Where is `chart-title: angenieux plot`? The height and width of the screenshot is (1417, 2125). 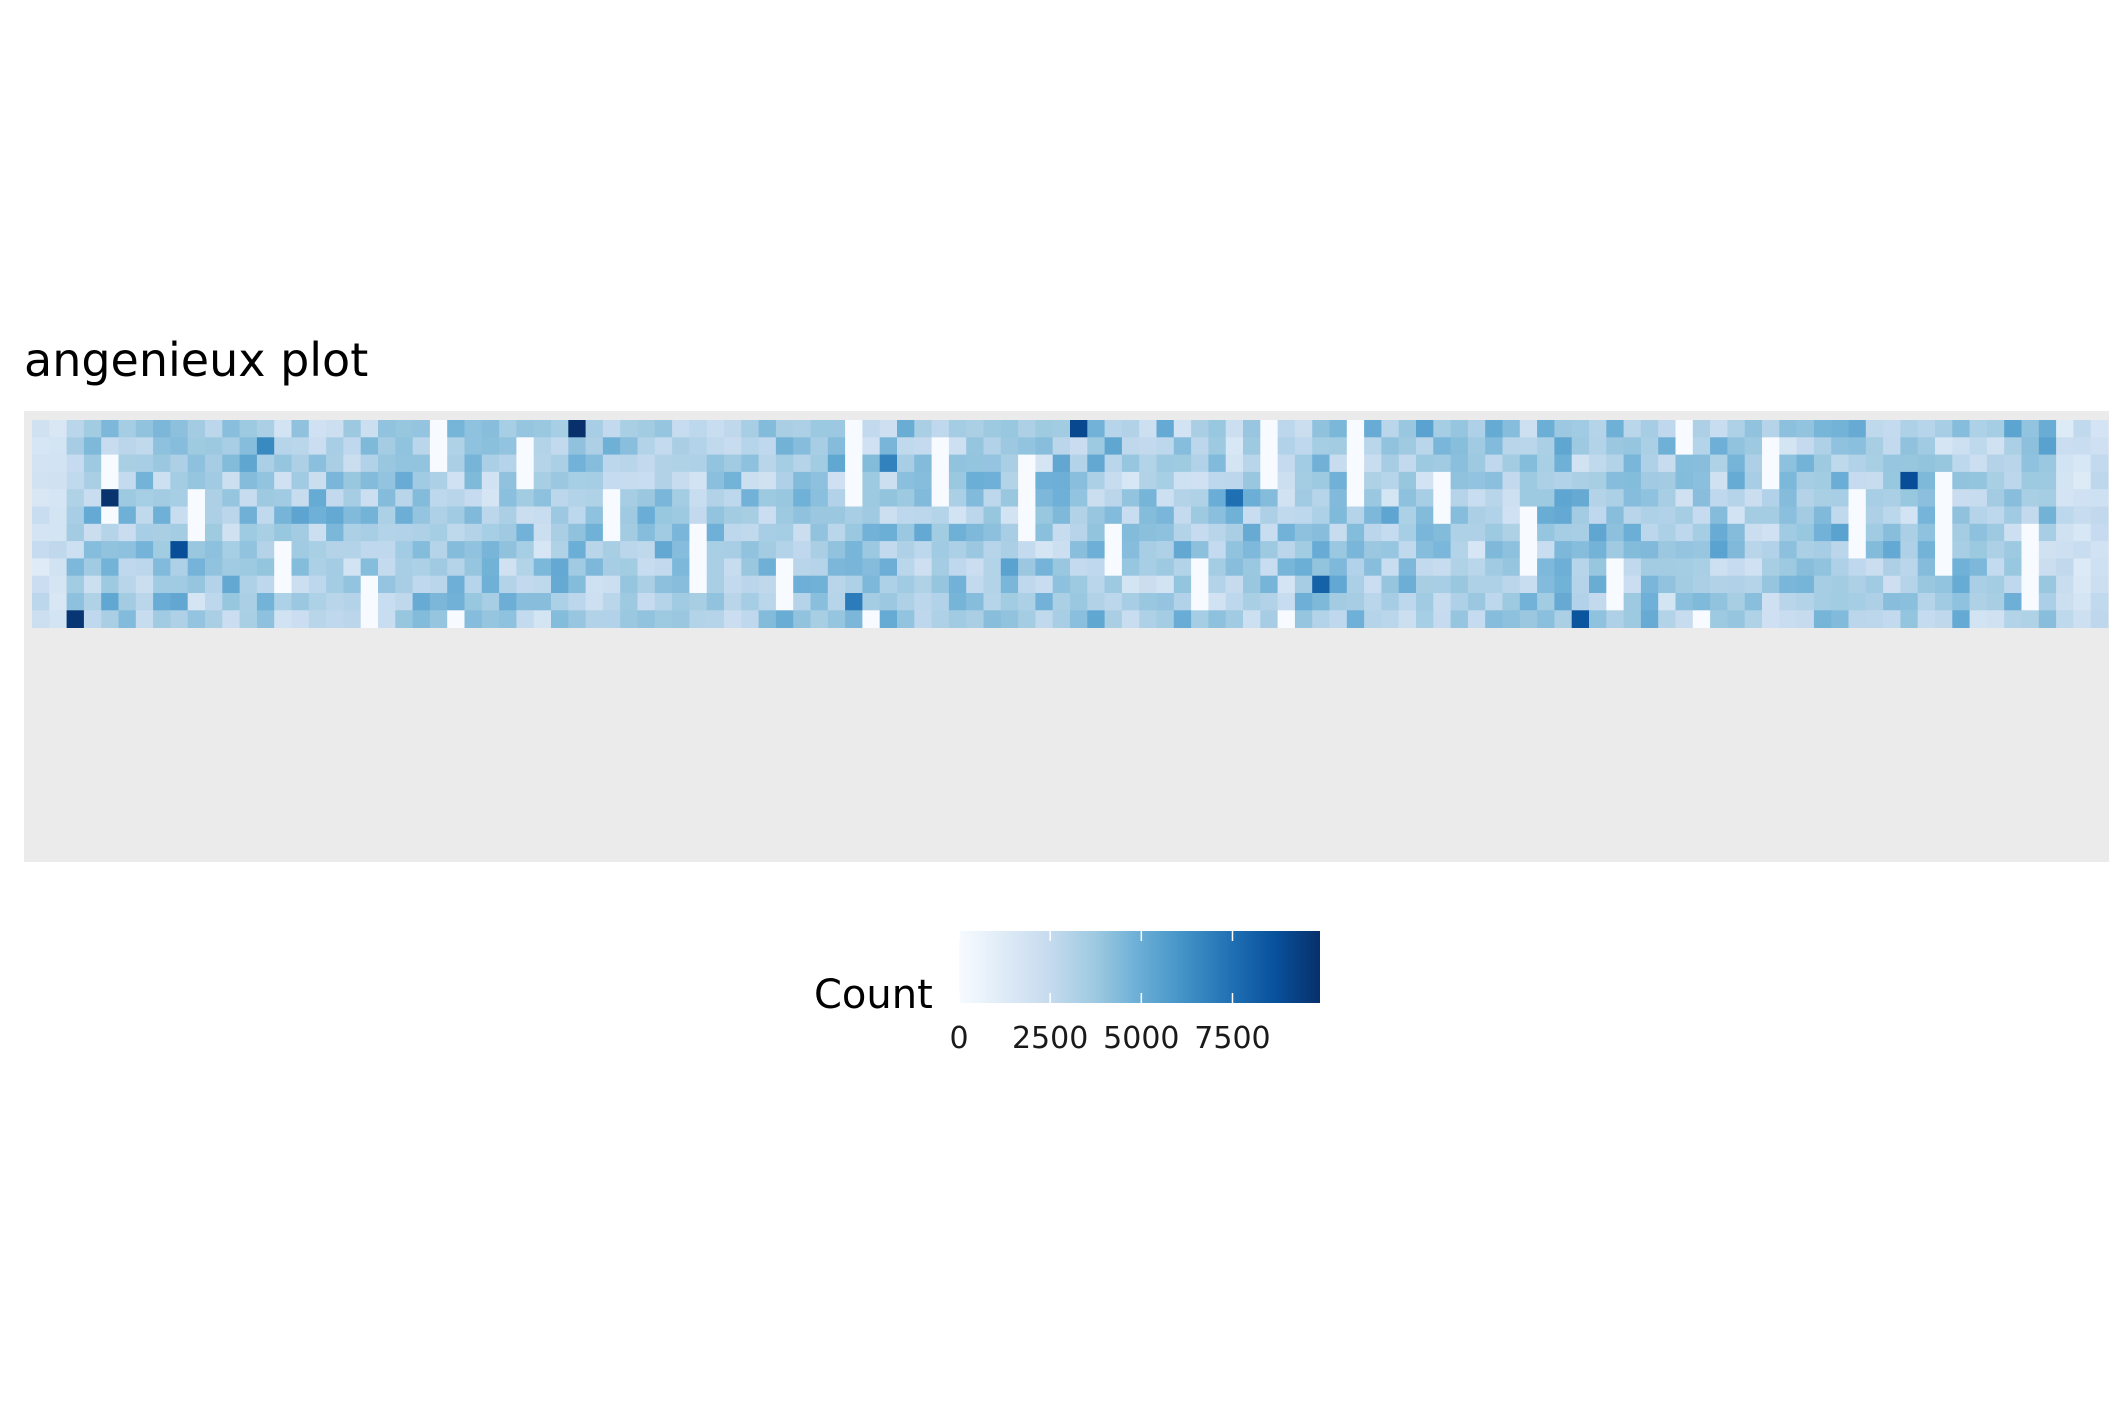 chart-title: angenieux plot is located at coordinates (196, 360).